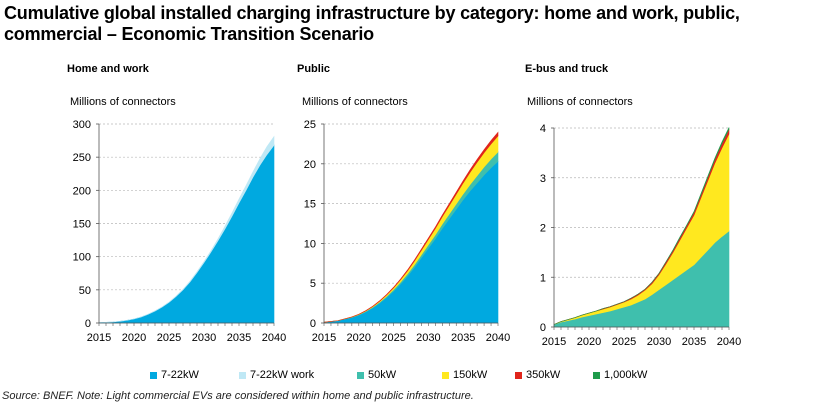 This screenshot has width=818, height=411. Describe the element at coordinates (567, 69) in the screenshot. I see `chart-title: E-bus and truck` at that location.